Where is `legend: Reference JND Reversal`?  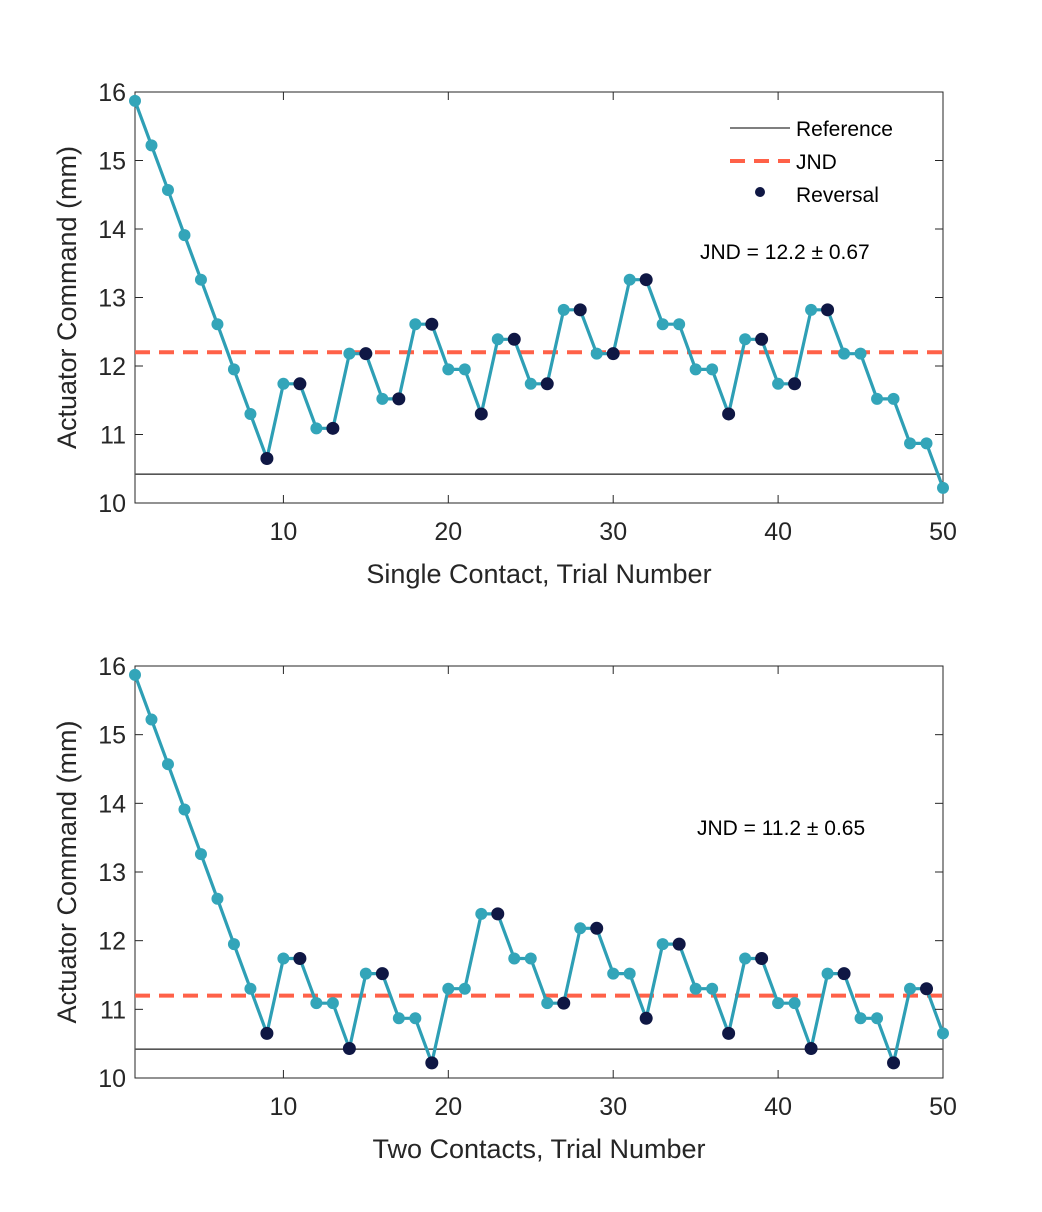 legend: Reference JND Reversal is located at coordinates (811, 162).